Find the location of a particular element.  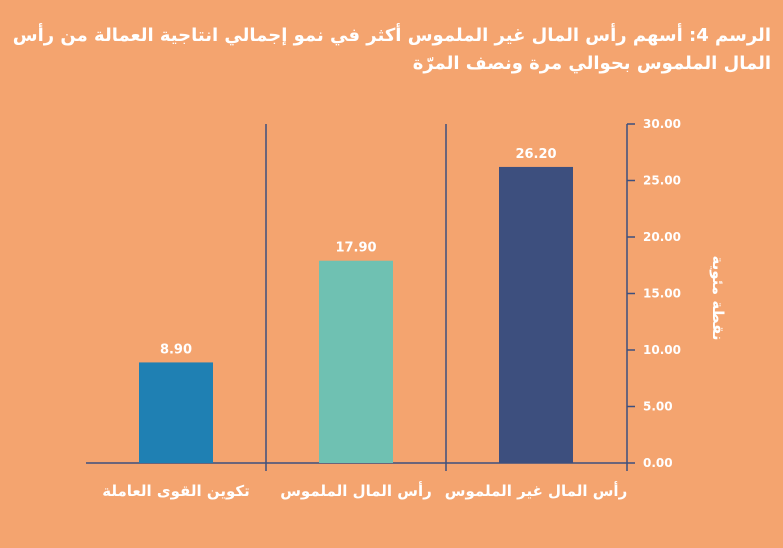

y-axis-label: نقطة مئوية is located at coordinates (718, 298).